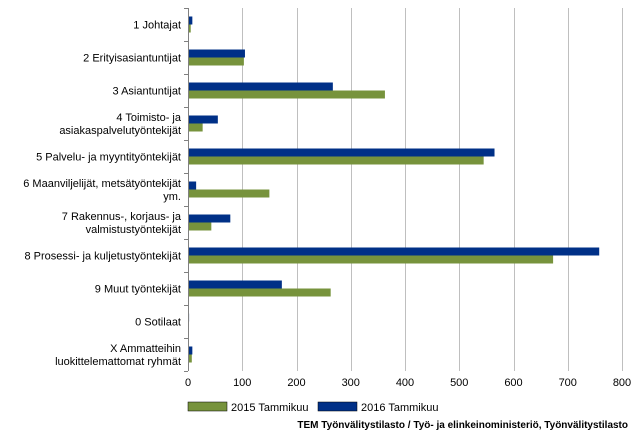 The width and height of the screenshot is (634, 435). Describe the element at coordinates (133, 230) in the screenshot. I see `category-label: valmistustyöntekijät` at that location.